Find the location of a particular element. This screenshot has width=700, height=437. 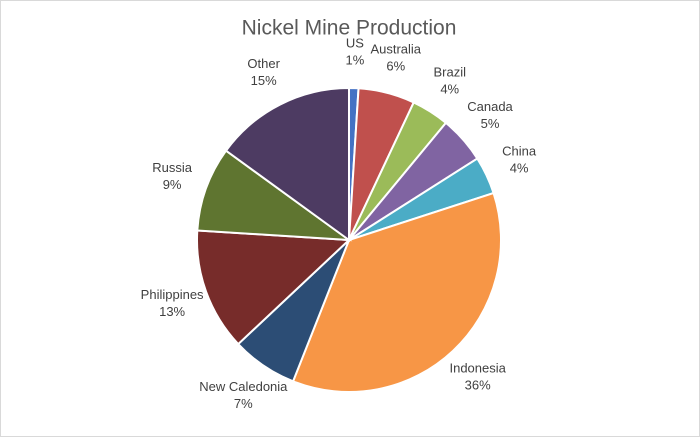

slice-label: New Caledonia is located at coordinates (243, 386).